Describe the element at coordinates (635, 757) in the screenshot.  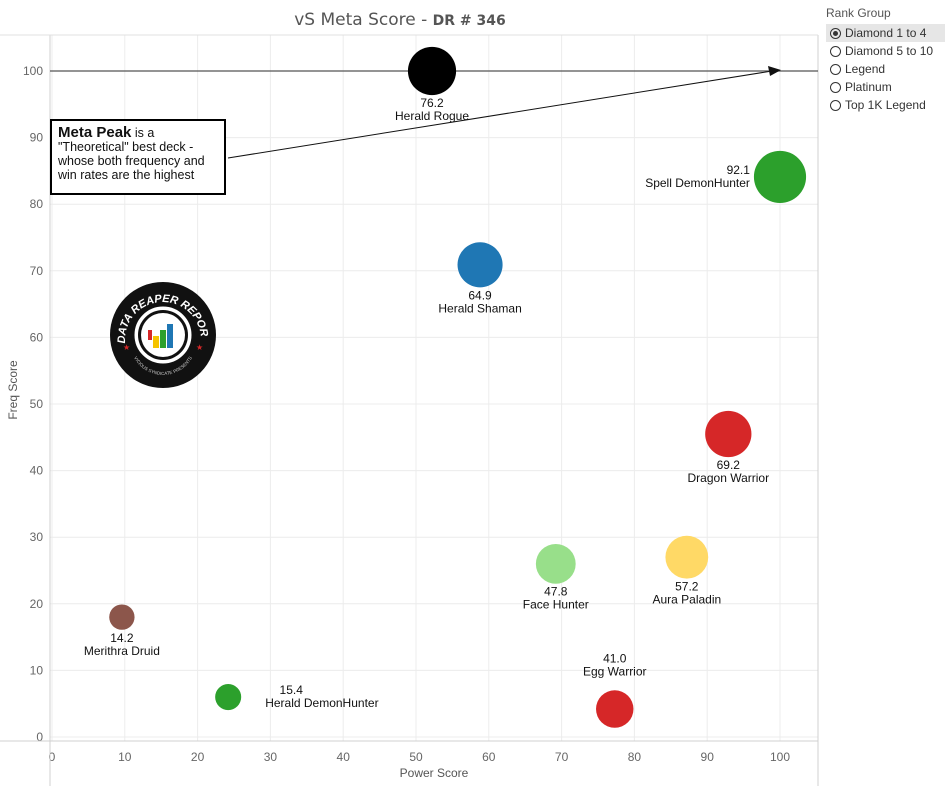
I see `x-tick-label: 80` at that location.